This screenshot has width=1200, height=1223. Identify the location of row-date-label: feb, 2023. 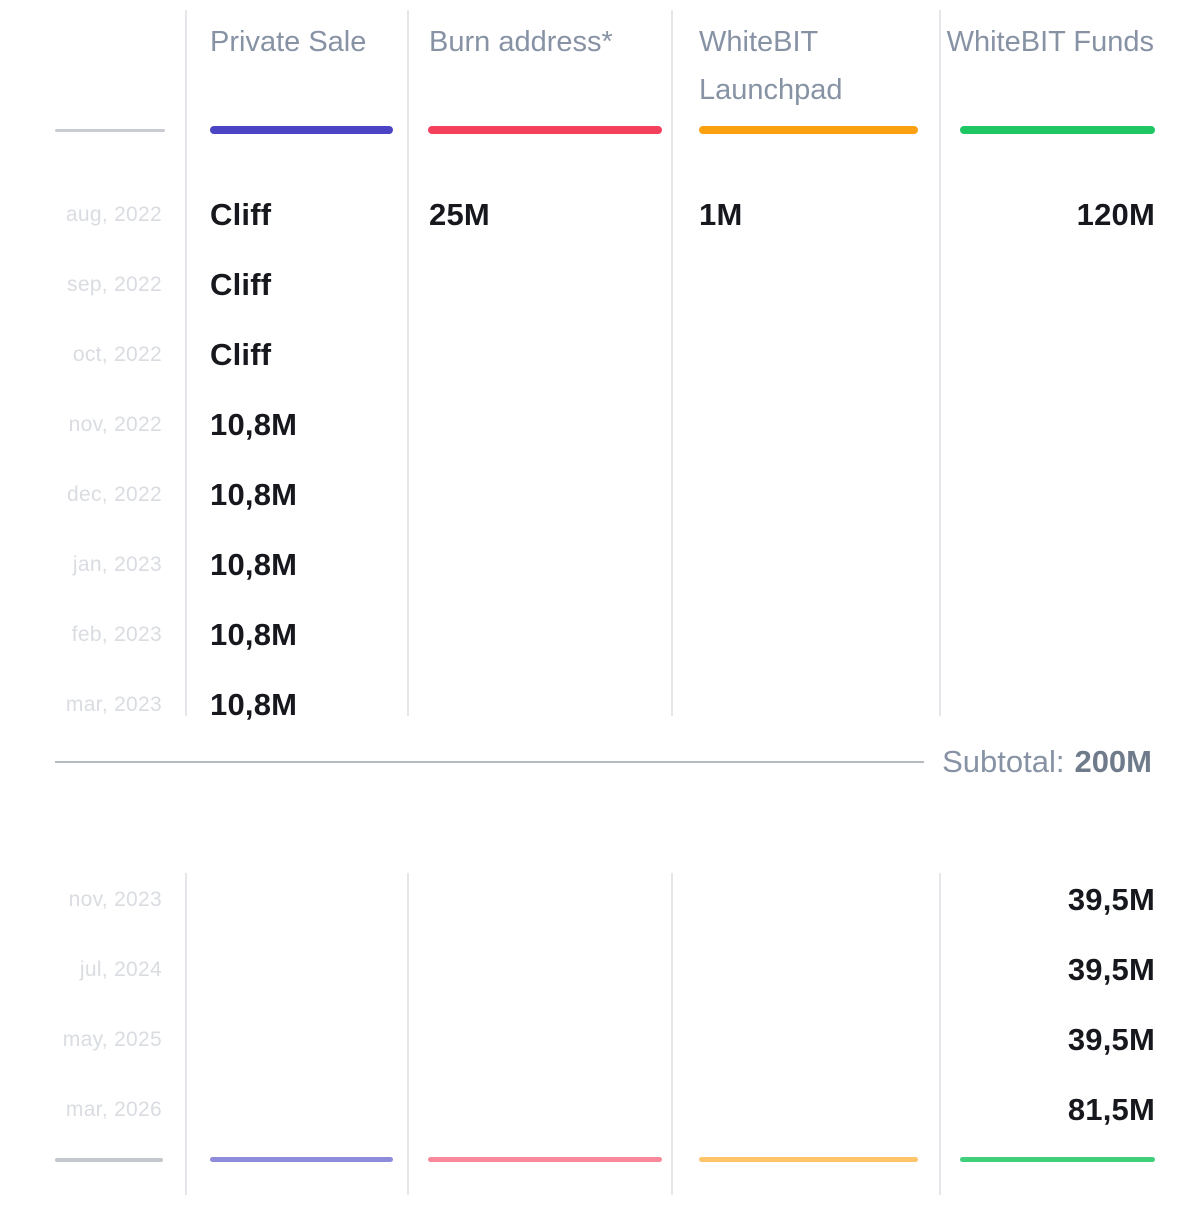
(116, 634).